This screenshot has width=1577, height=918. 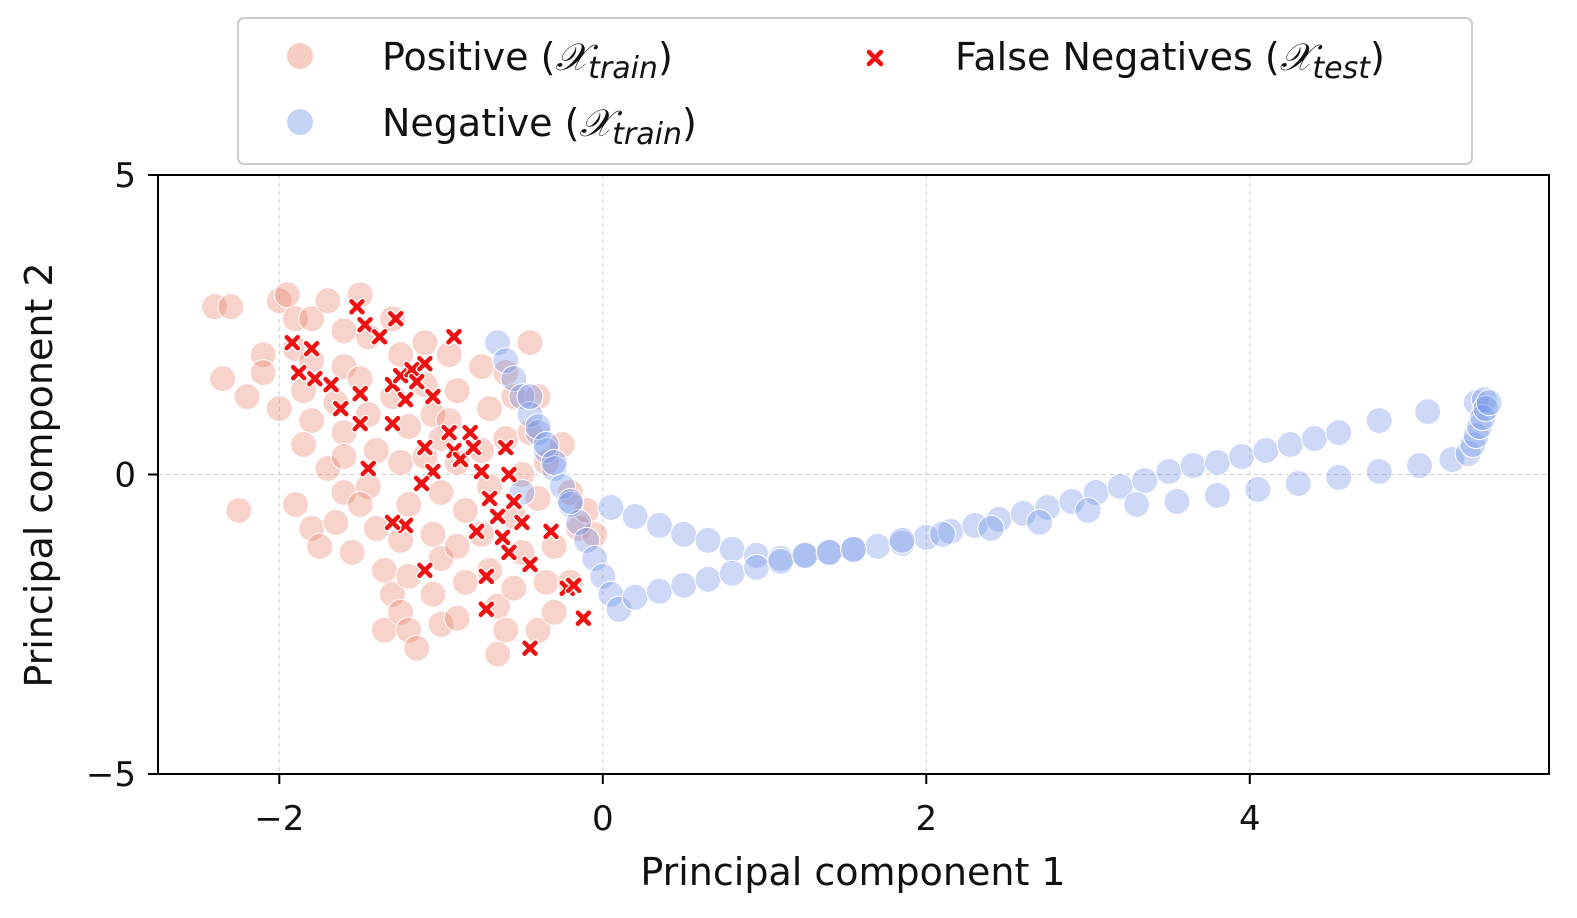 I want to click on legend-marker-false-negatives, so click(x=875, y=58).